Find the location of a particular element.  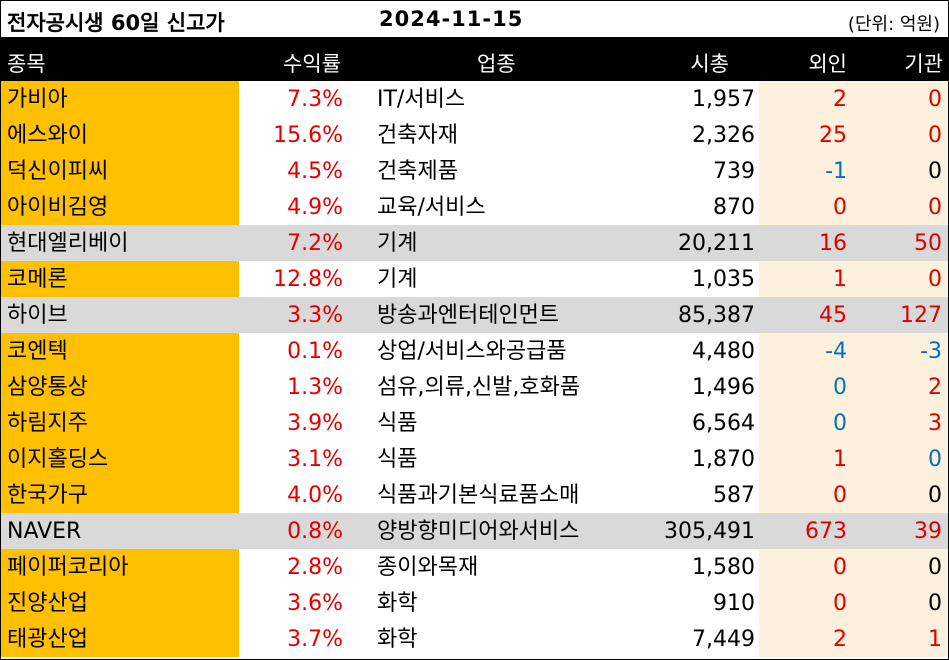

market-cap-cell: 1,580 is located at coordinates (723, 567).